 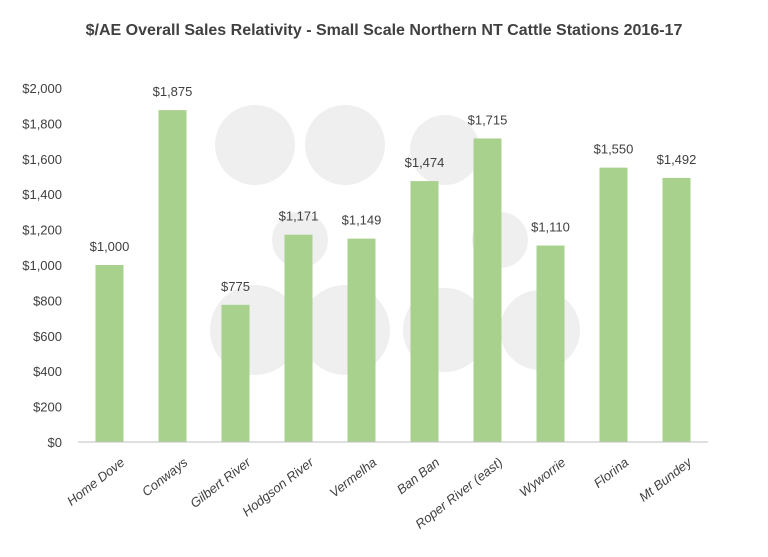 I want to click on data-label: $1,492, so click(x=677, y=159).